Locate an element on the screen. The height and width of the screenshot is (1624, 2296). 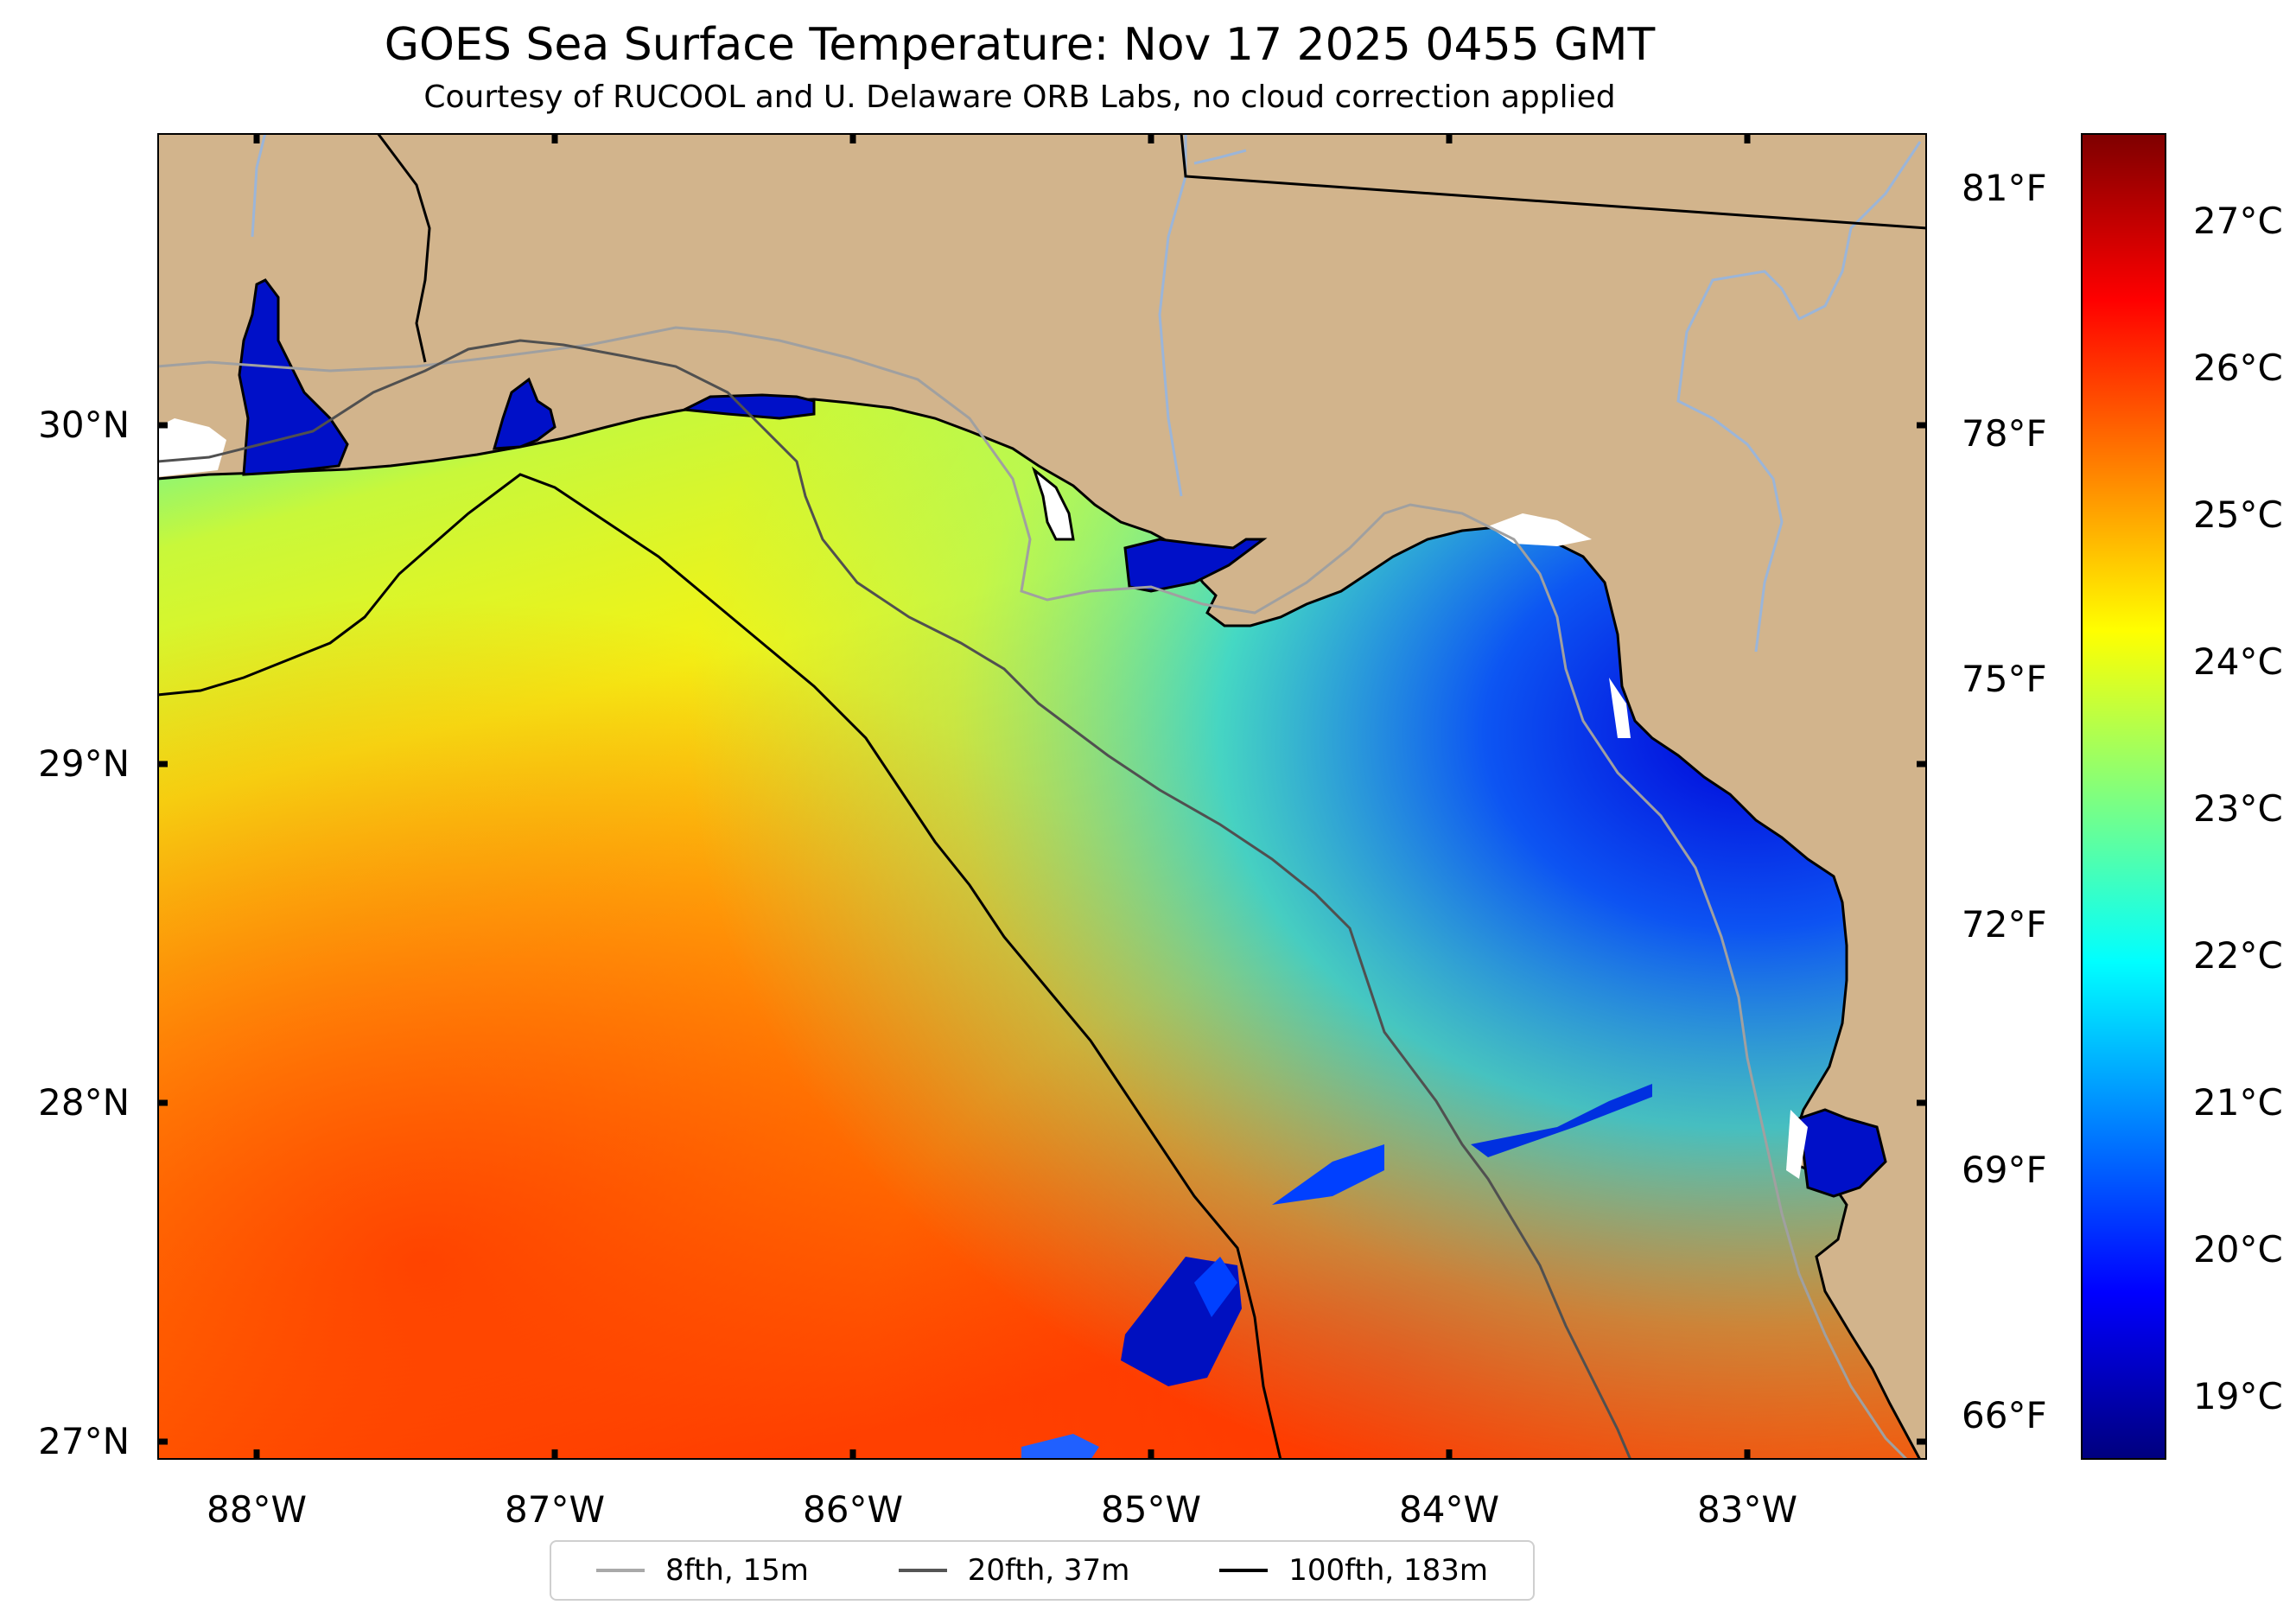
legend-line-20fth is located at coordinates (922, 1570).